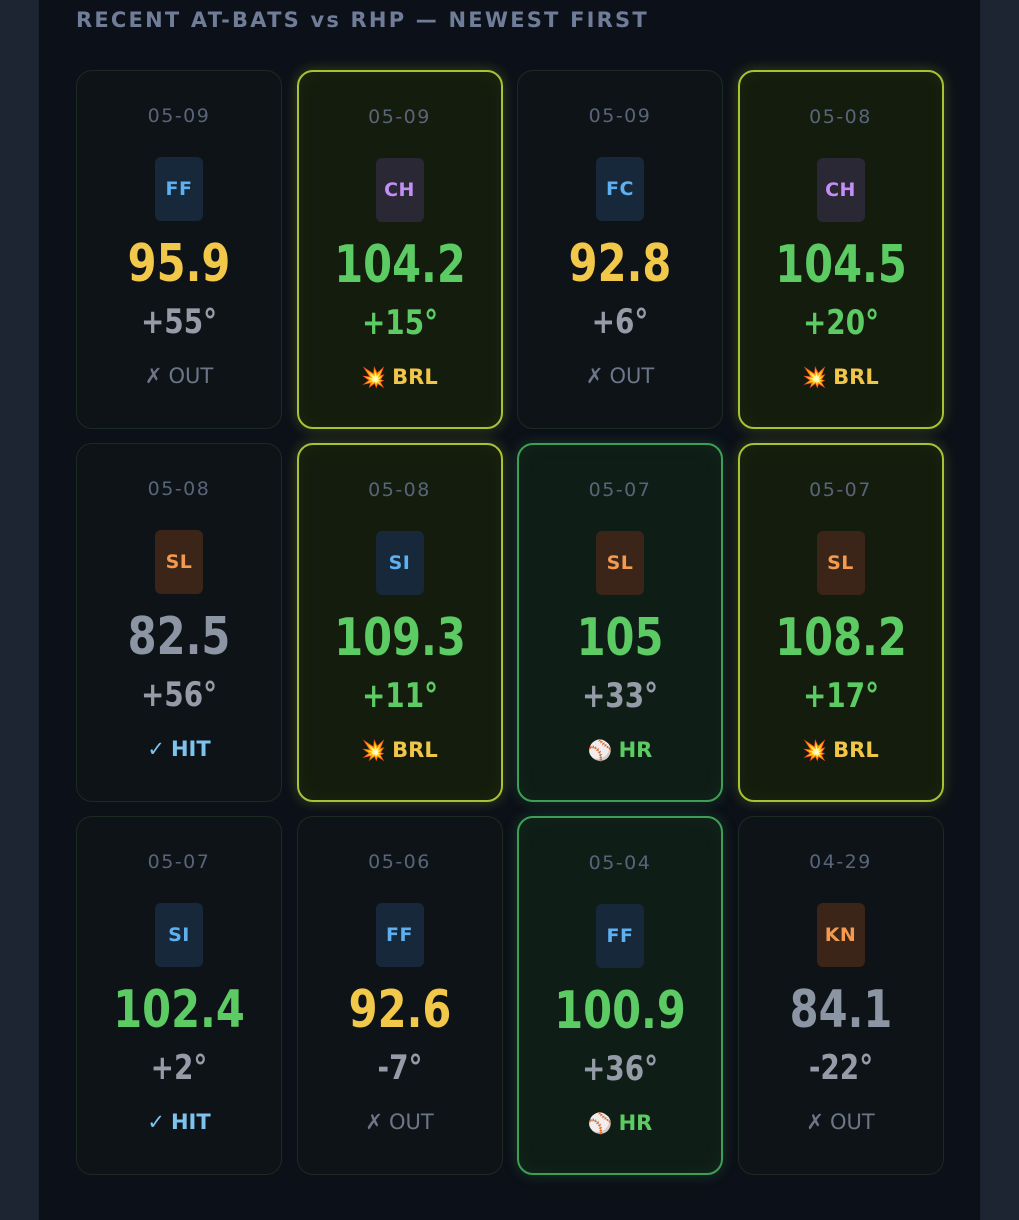 The image size is (1019, 1220). Describe the element at coordinates (620, 696) in the screenshot. I see `launch-angle: +33°` at that location.